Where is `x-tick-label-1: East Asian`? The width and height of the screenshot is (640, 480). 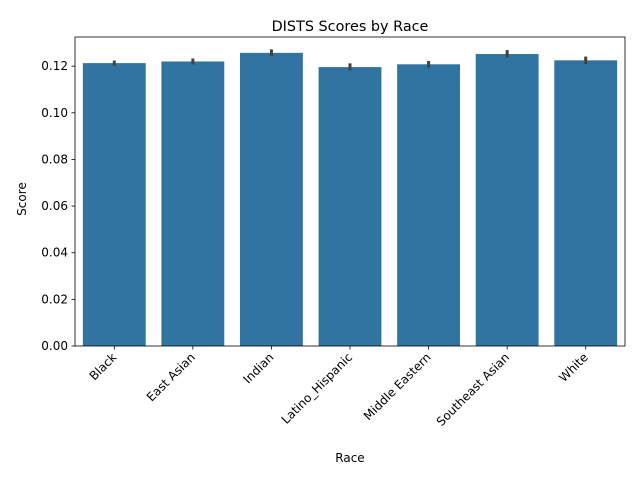
x-tick-label-1: East Asian is located at coordinates (171, 377).